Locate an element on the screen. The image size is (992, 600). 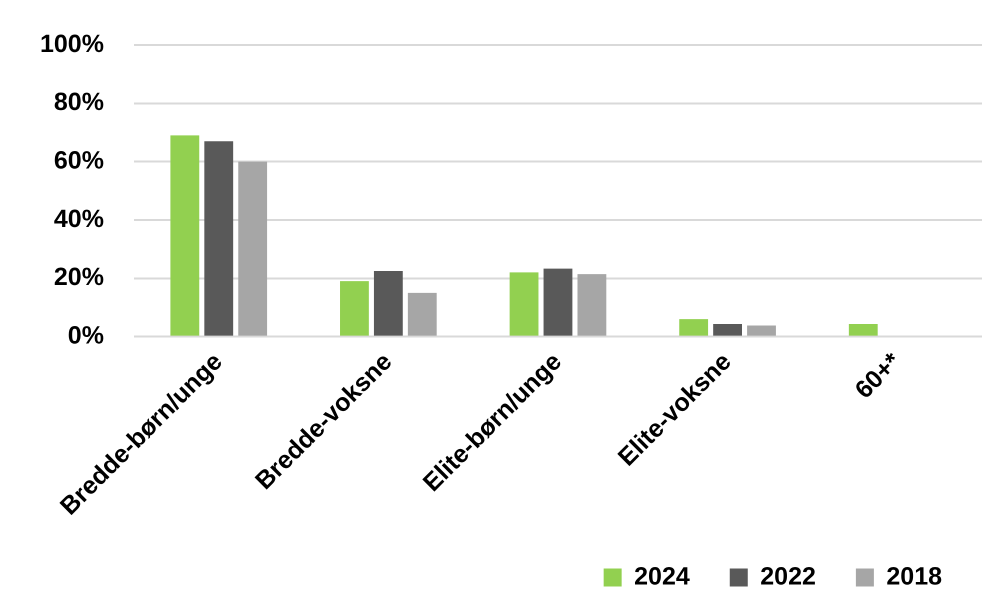
legend-label: 2024 is located at coordinates (662, 576).